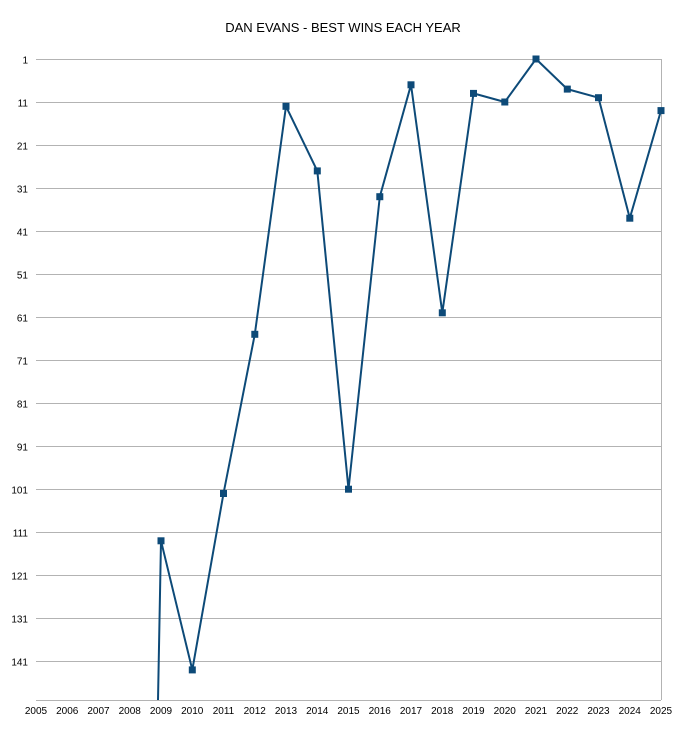 The width and height of the screenshot is (686, 729). Describe the element at coordinates (343, 27) in the screenshot. I see `chart-title: DAN EVANS - BEST WINS EACH YEAR` at that location.